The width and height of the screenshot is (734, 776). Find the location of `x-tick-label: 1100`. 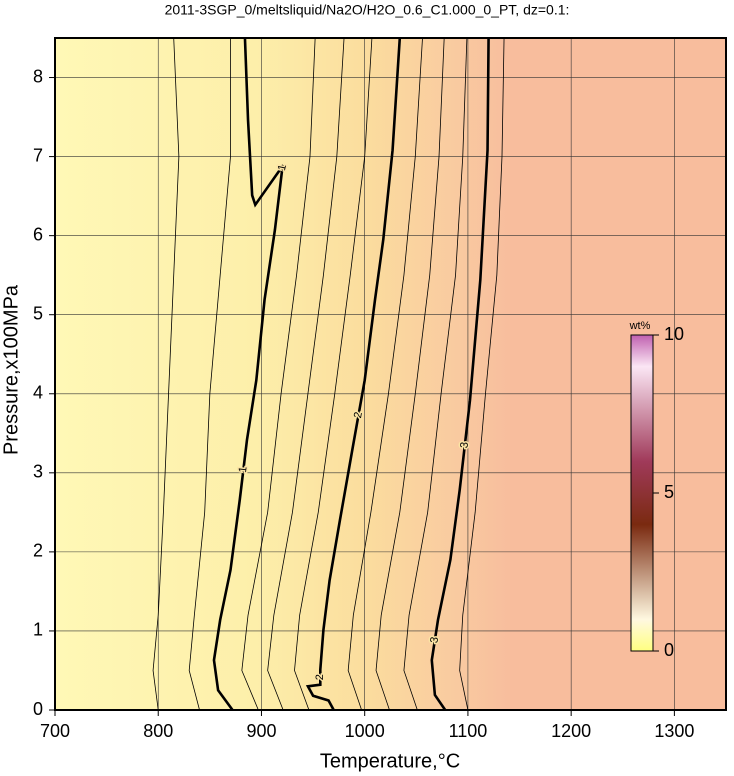

x-tick-label: 1100 is located at coordinates (468, 731).